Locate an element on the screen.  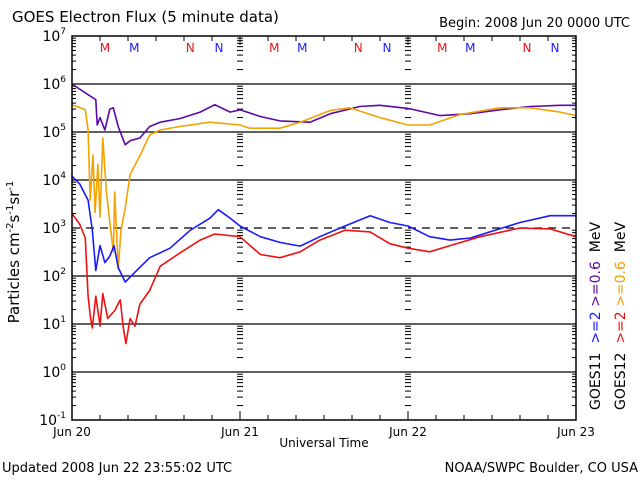
y-tick-label: 10¹ is located at coordinates (54, 324).